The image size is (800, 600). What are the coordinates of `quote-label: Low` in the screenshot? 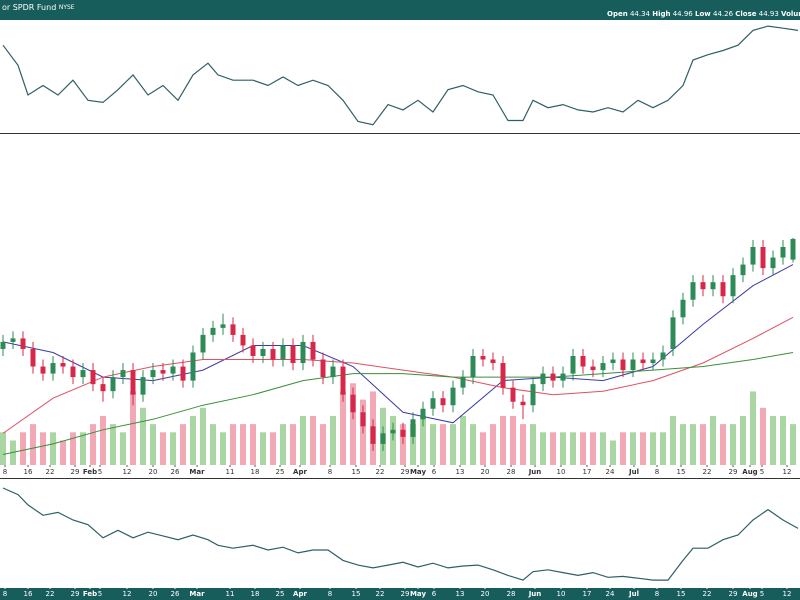 It's located at (703, 14).